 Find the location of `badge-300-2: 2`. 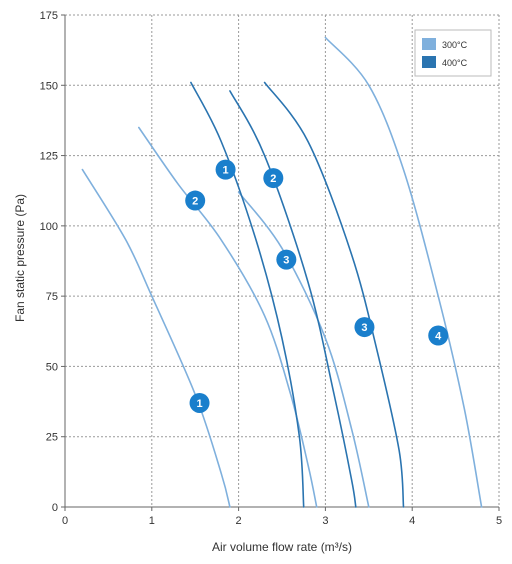

badge-300-2: 2 is located at coordinates (195, 200).